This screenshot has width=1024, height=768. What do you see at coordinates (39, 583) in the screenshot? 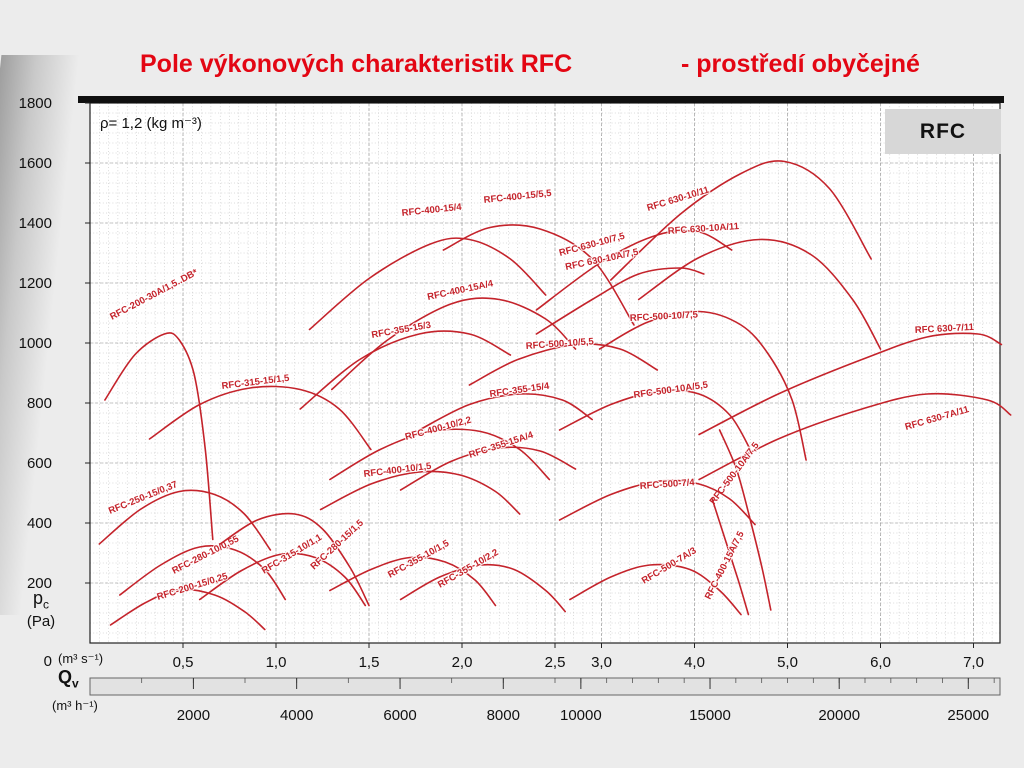
I see `y-tick-label: 200` at bounding box center [39, 583].